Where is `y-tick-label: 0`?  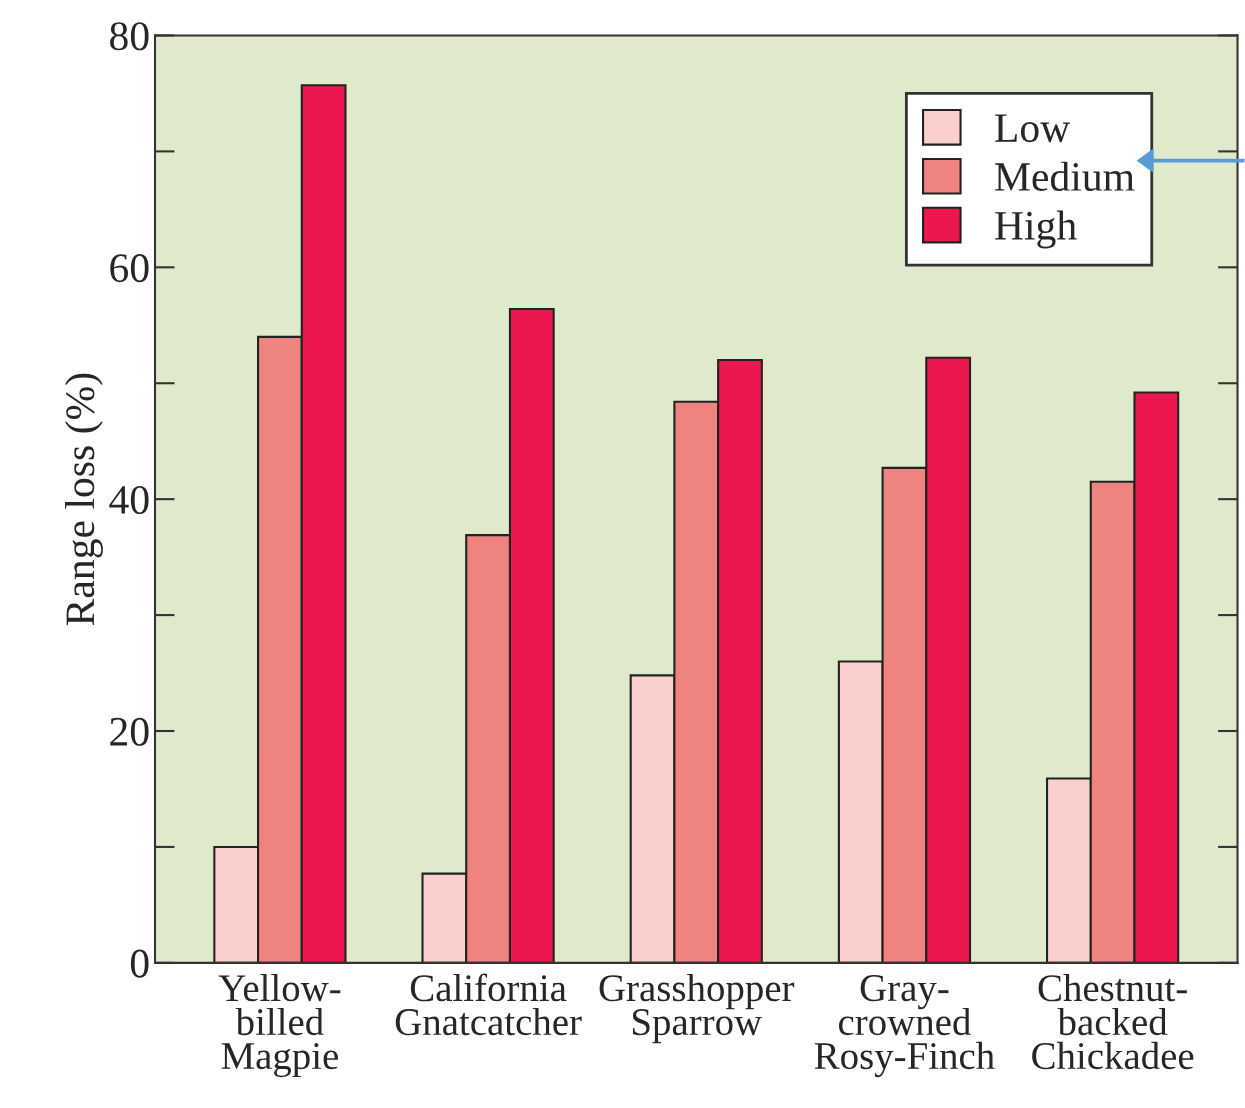
y-tick-label: 0 is located at coordinates (139, 963).